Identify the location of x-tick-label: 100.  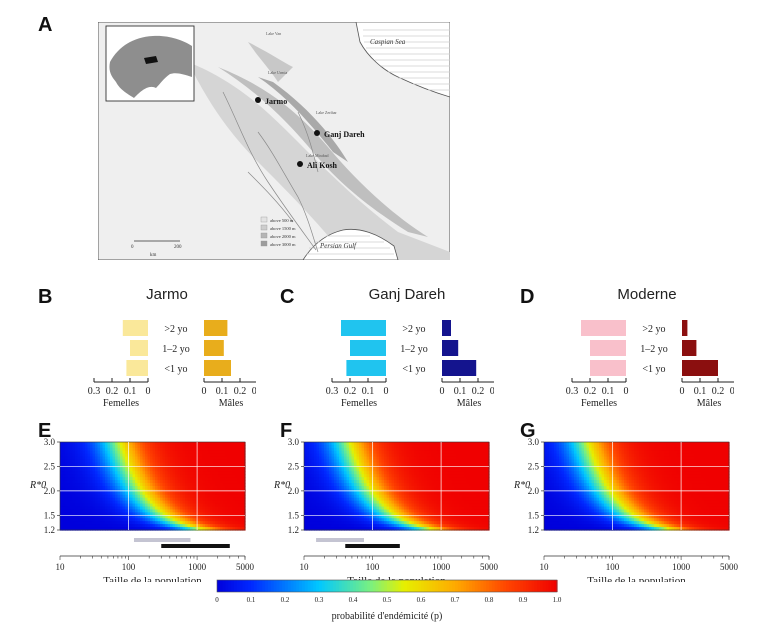
(129, 567).